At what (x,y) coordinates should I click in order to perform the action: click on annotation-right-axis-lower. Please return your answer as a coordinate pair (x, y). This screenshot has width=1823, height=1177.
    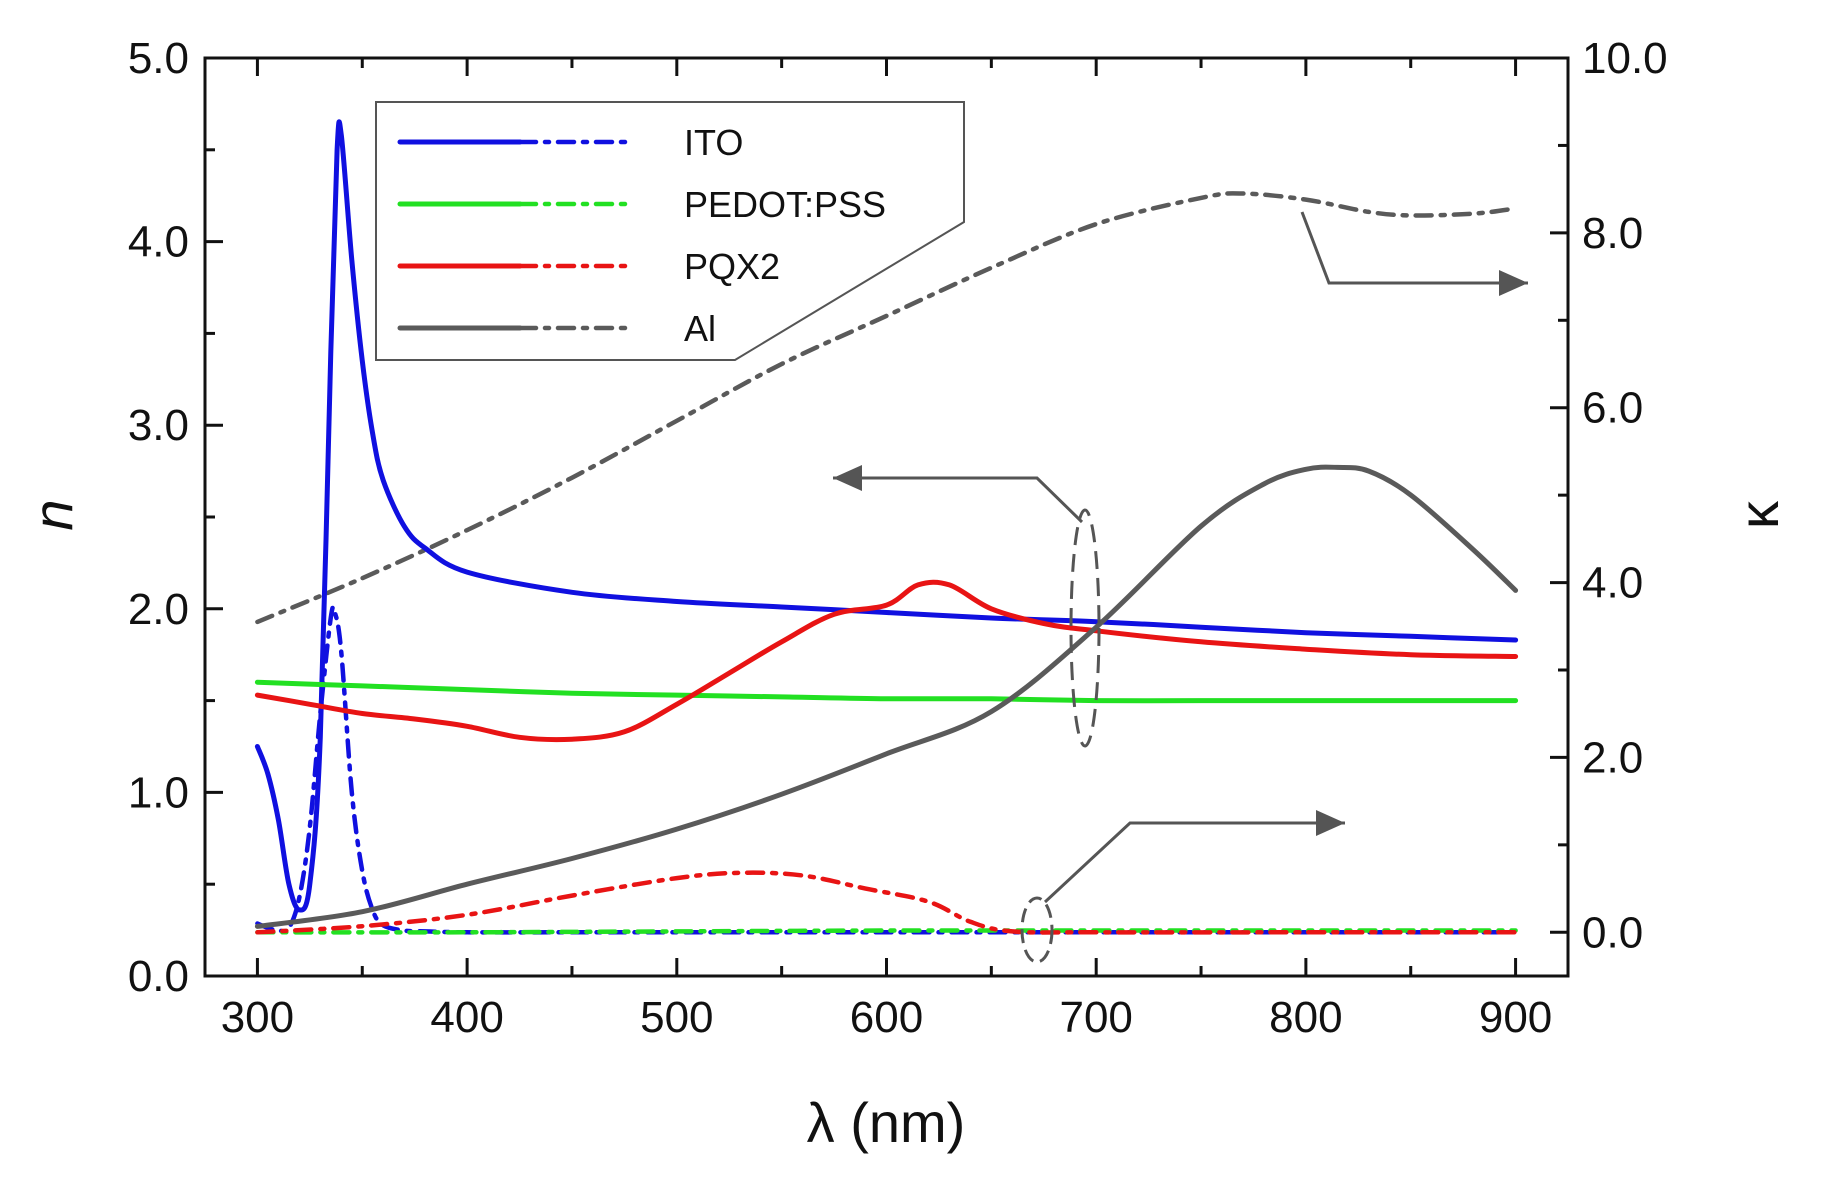
    Looking at the image, I should click on (1182, 887).